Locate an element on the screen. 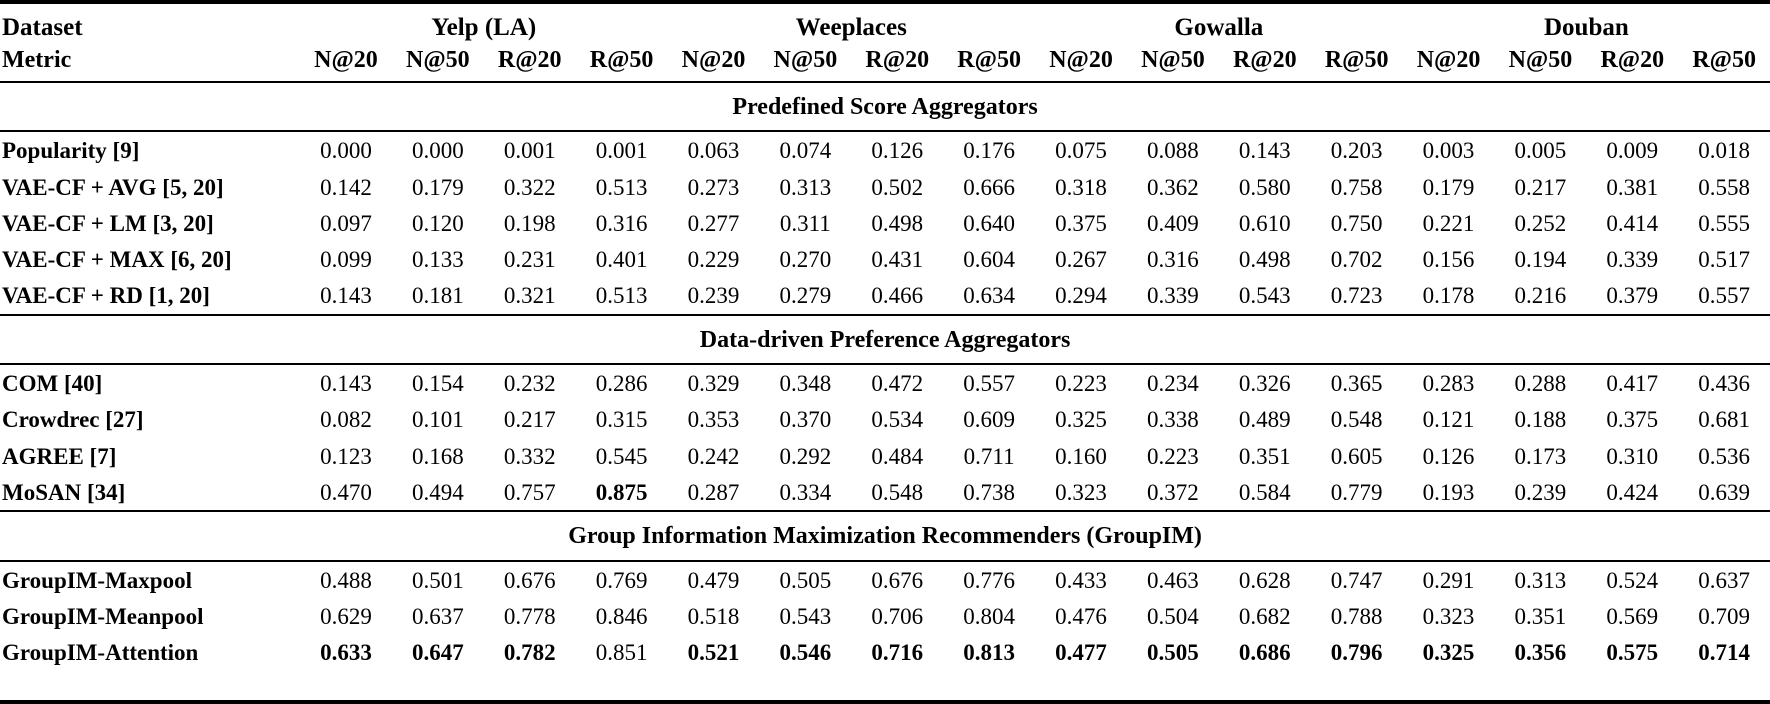  value-cell: 0.142 is located at coordinates (346, 187).